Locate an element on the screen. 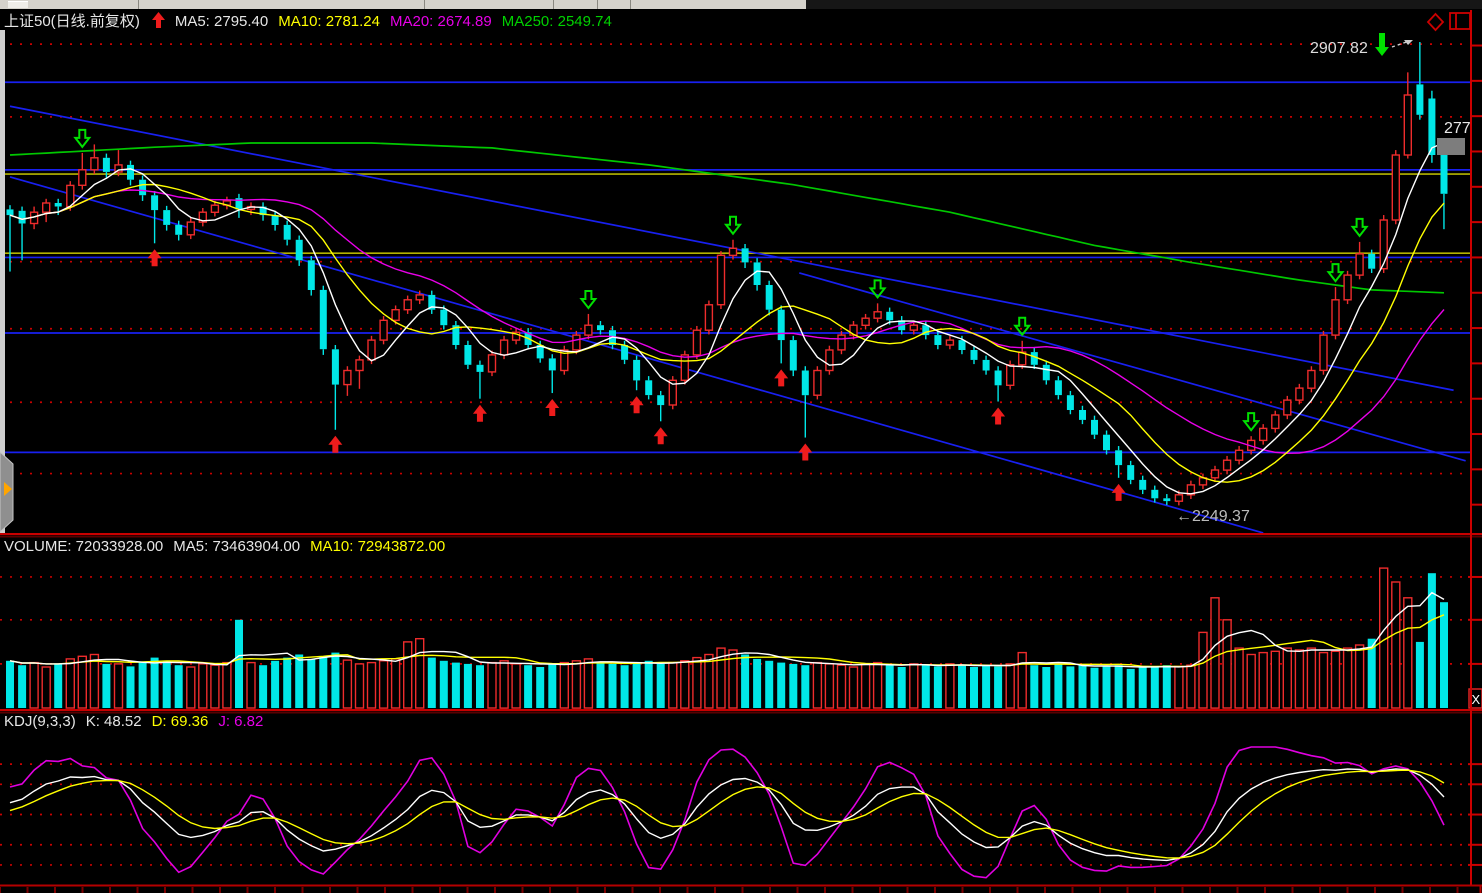 The image size is (1482, 893). price-axis is located at coordinates (1475, 448).